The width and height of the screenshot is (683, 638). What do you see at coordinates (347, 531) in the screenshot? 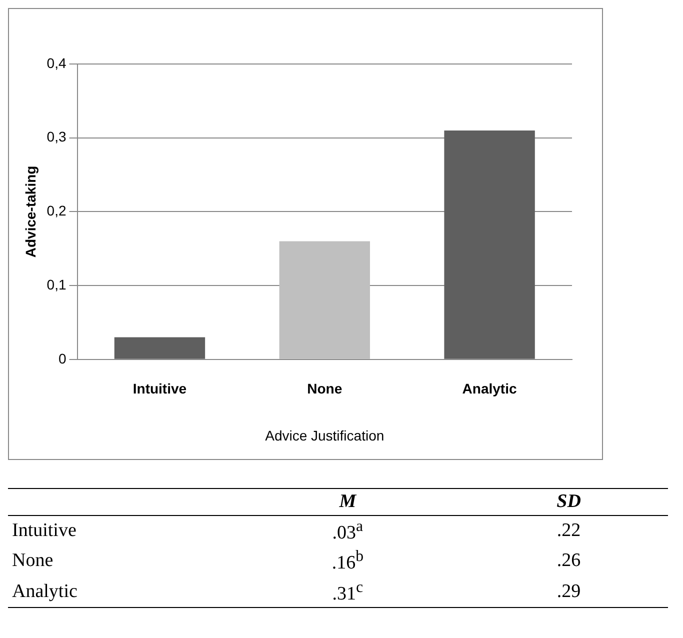
I see `text: .03$^{a}$` at bounding box center [347, 531].